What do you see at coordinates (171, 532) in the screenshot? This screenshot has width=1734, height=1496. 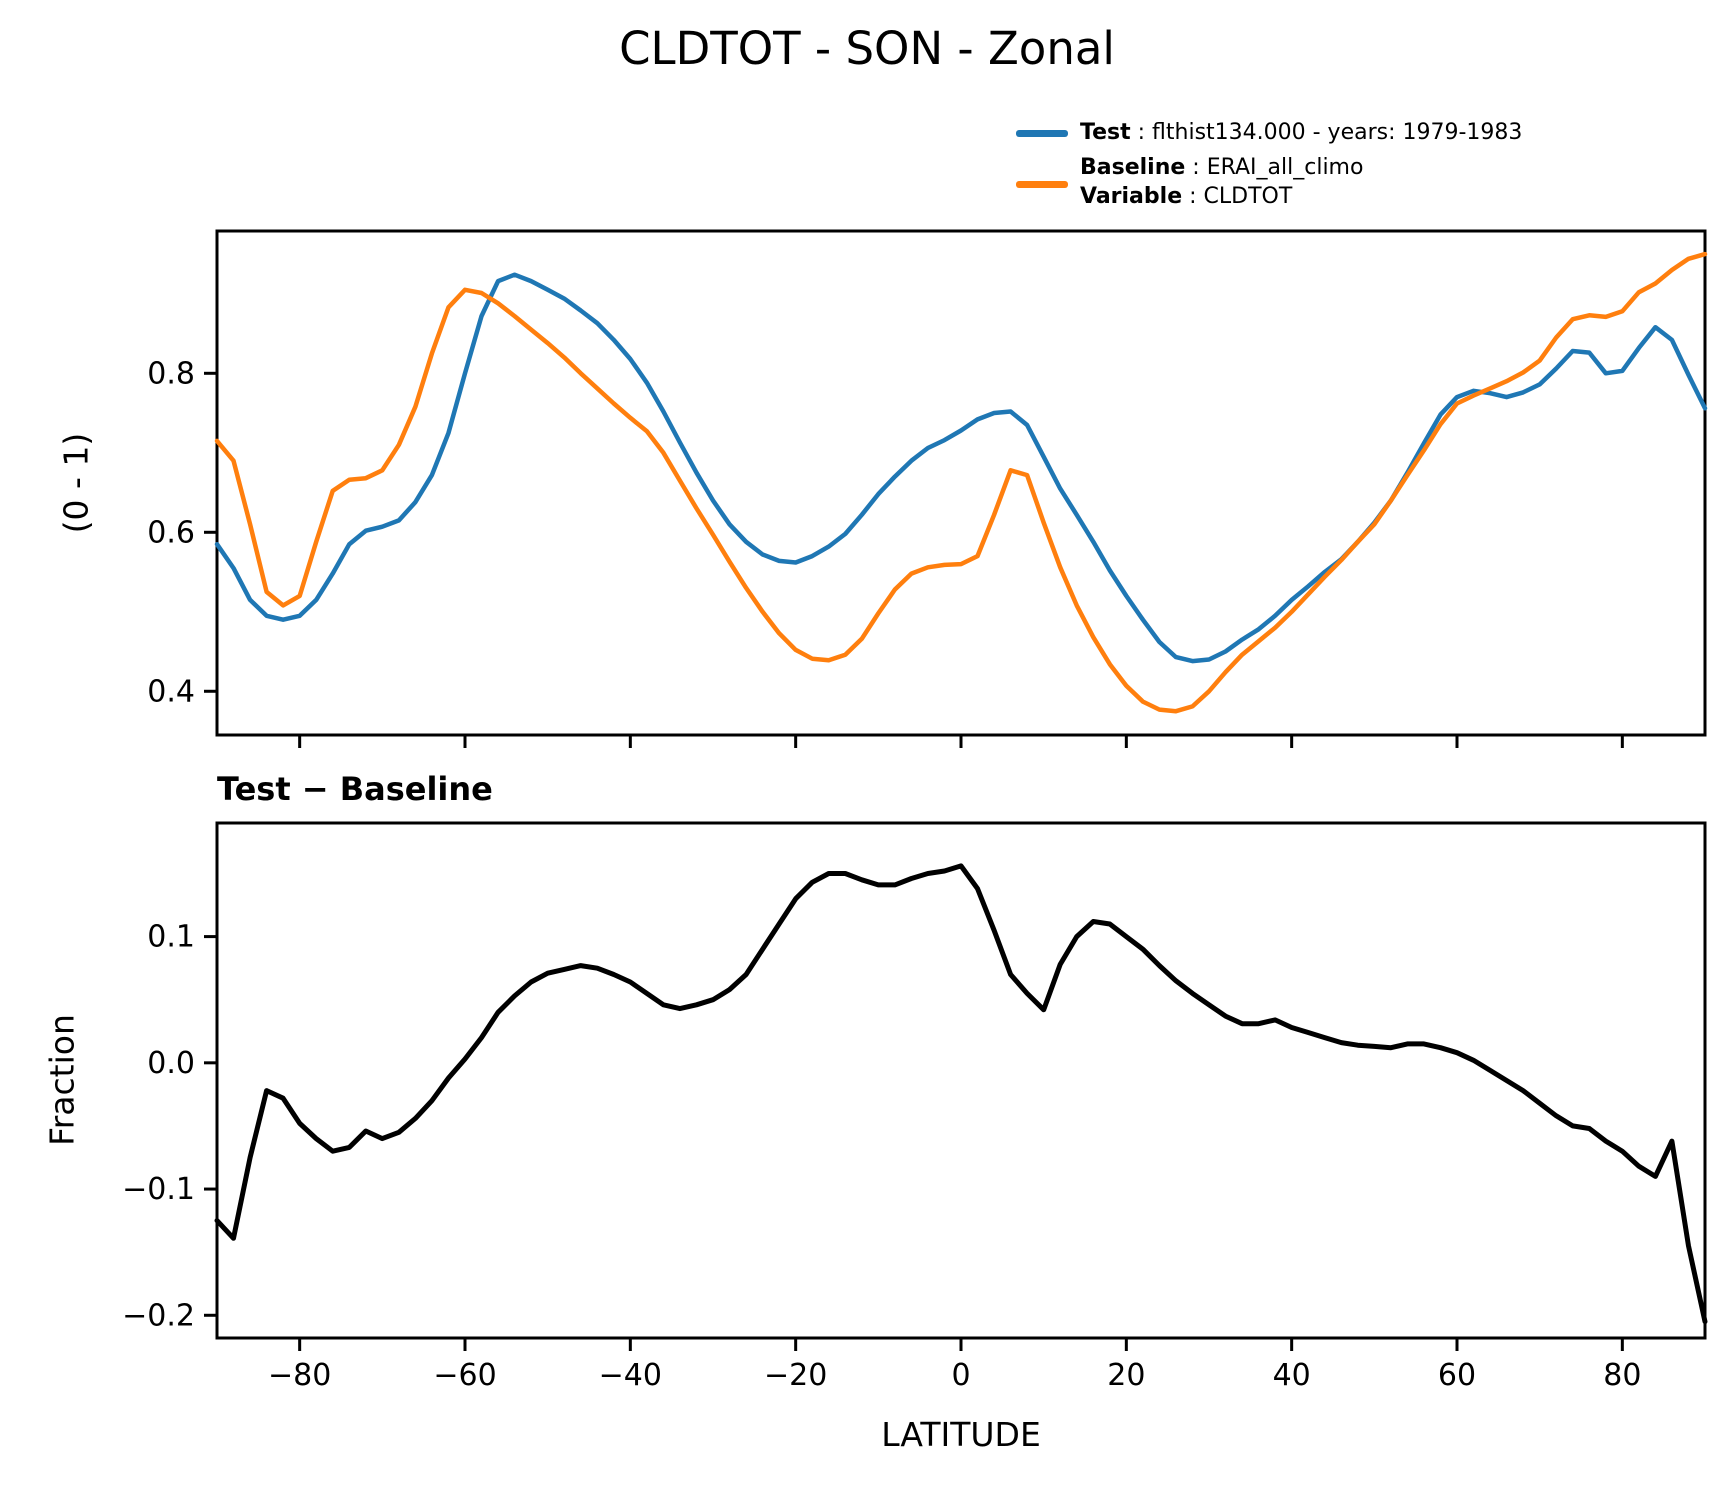 I see `top-panel-ytick-label: 0.6` at bounding box center [171, 532].